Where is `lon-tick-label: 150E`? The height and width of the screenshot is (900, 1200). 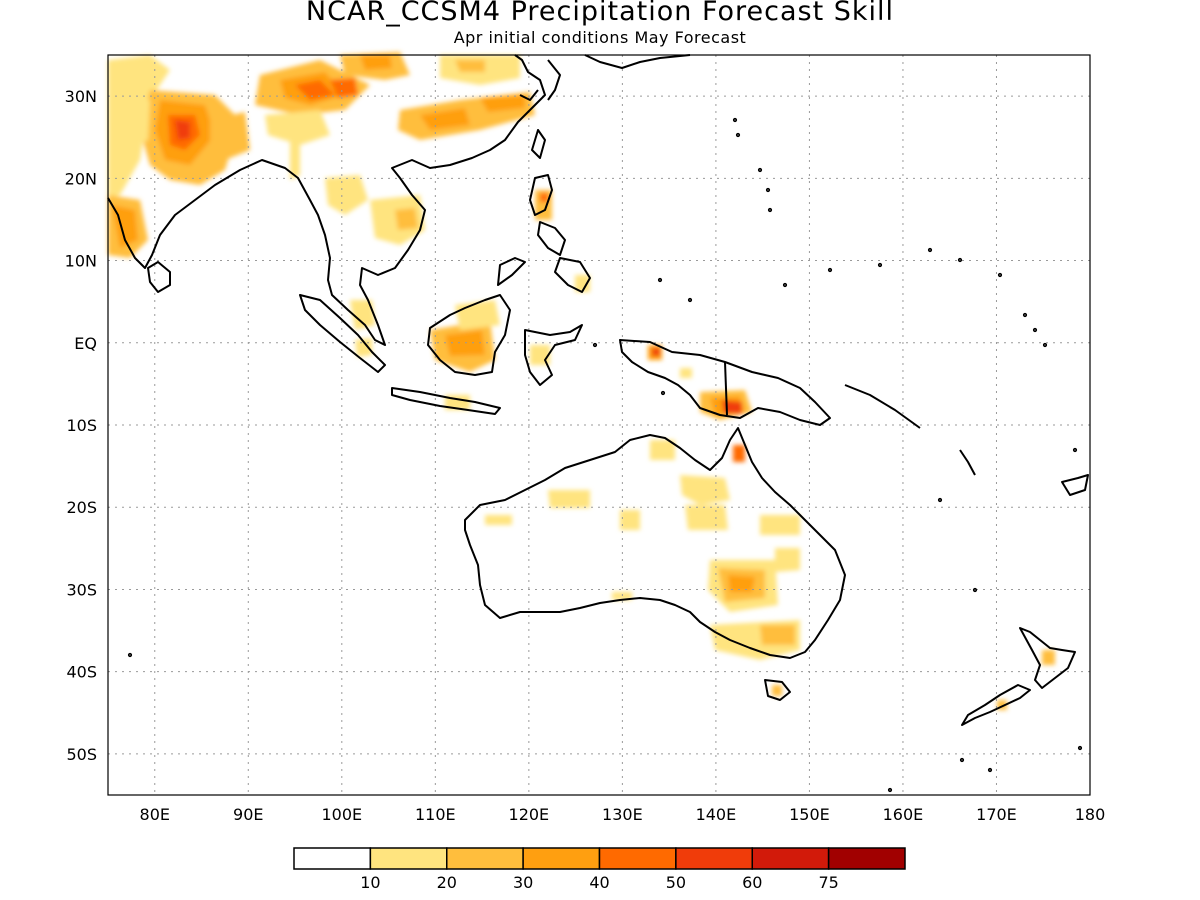
lon-tick-label: 150E is located at coordinates (809, 814).